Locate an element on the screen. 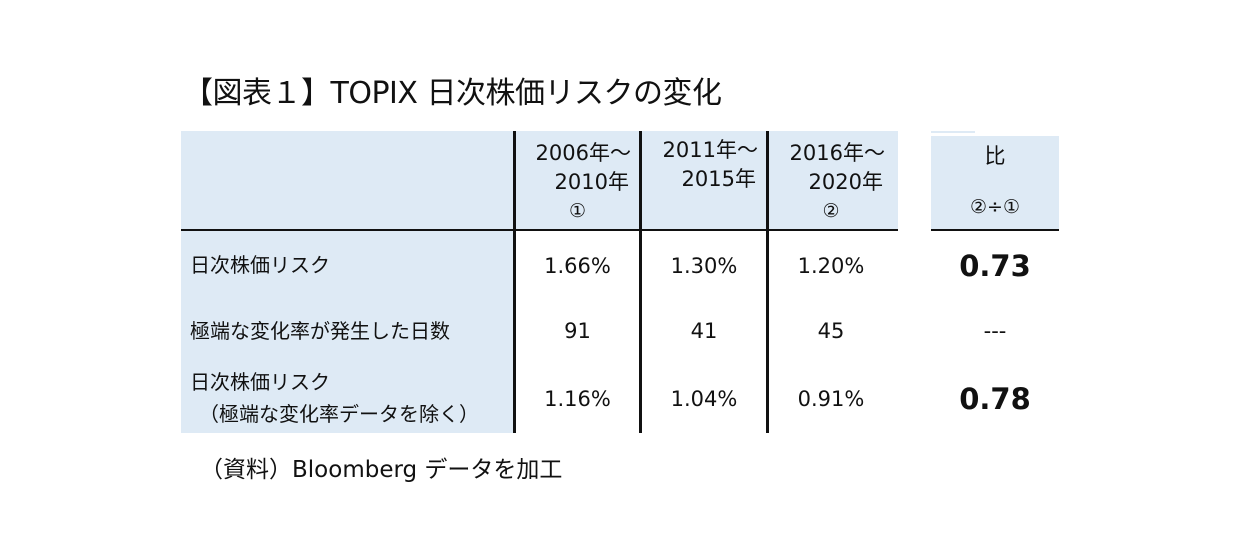 The width and height of the screenshot is (1238, 544). source-note: （資料）Bloomberg データを加工 is located at coordinates (381, 470).